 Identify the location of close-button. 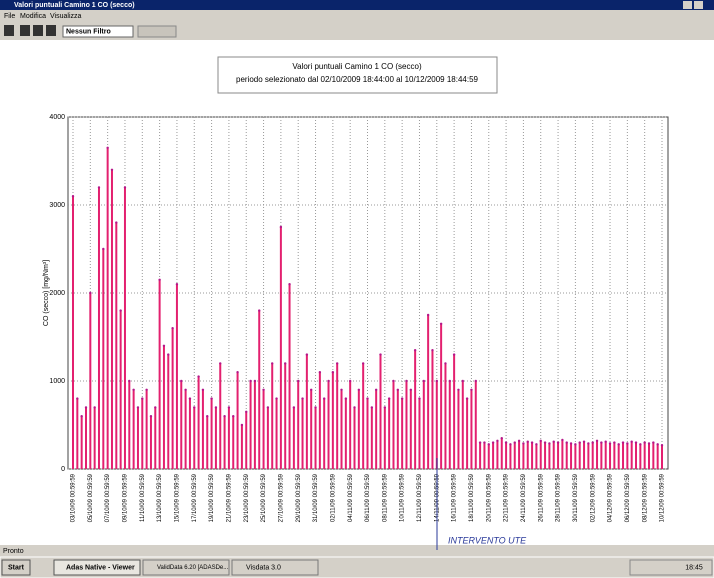
(698, 5).